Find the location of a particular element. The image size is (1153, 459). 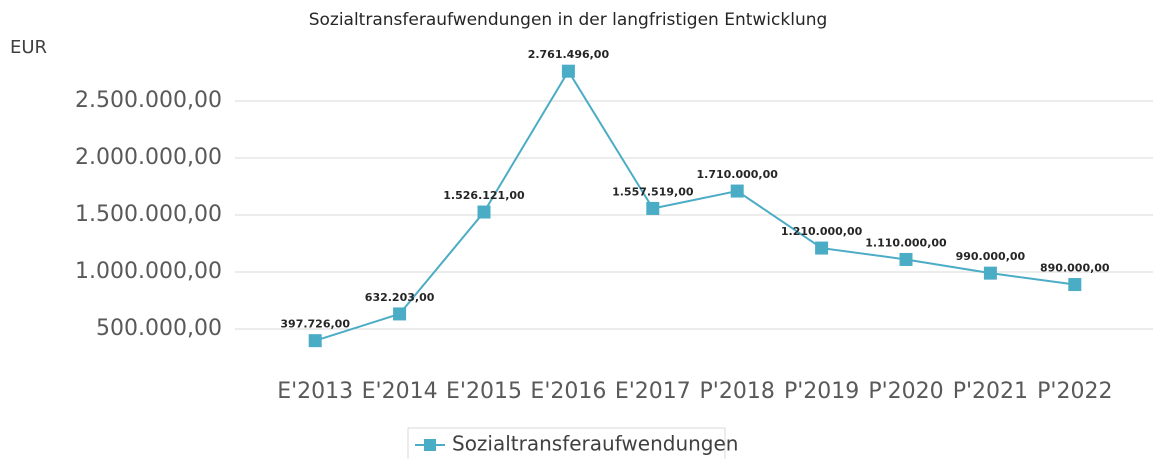

data-label: 1.110.000,00 is located at coordinates (906, 242).